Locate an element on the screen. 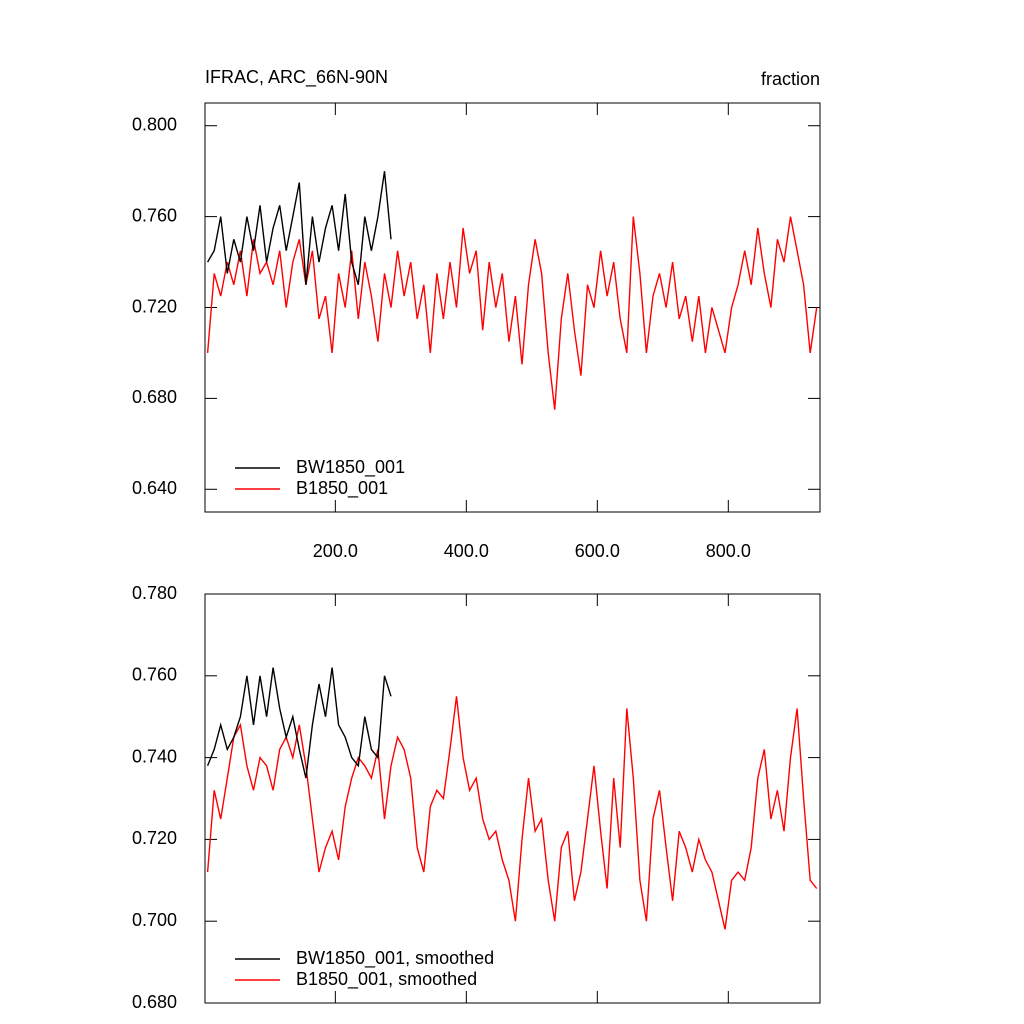  legend-label: BW1850_001 is located at coordinates (350, 467).